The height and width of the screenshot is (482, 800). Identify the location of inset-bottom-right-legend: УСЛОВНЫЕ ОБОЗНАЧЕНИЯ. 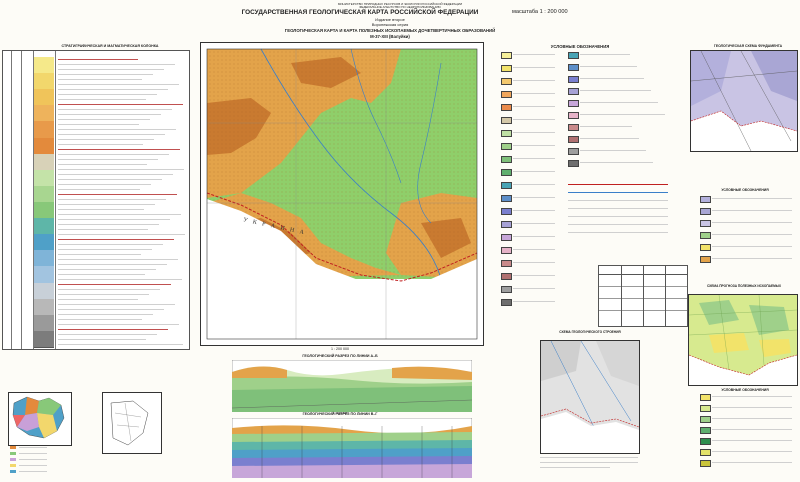
(745, 390).